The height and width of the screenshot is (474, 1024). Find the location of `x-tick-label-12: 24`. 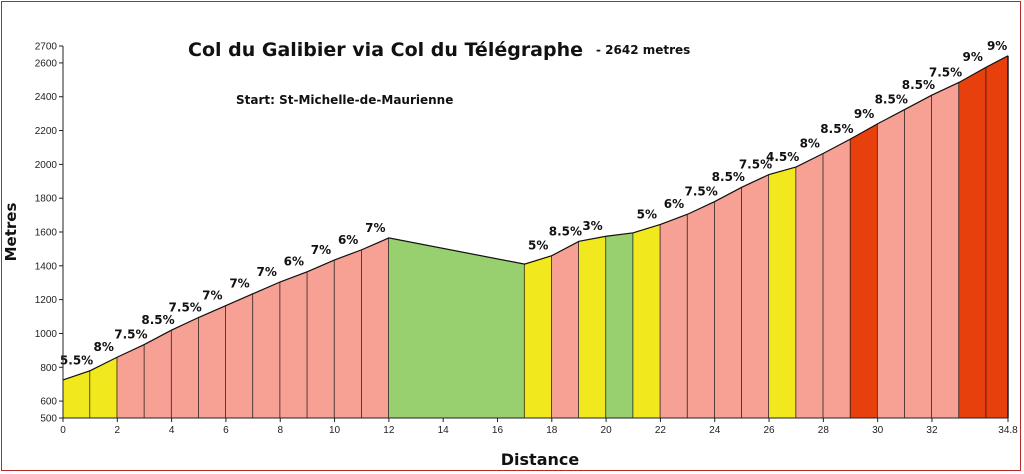

x-tick-label-12: 24 is located at coordinates (715, 430).